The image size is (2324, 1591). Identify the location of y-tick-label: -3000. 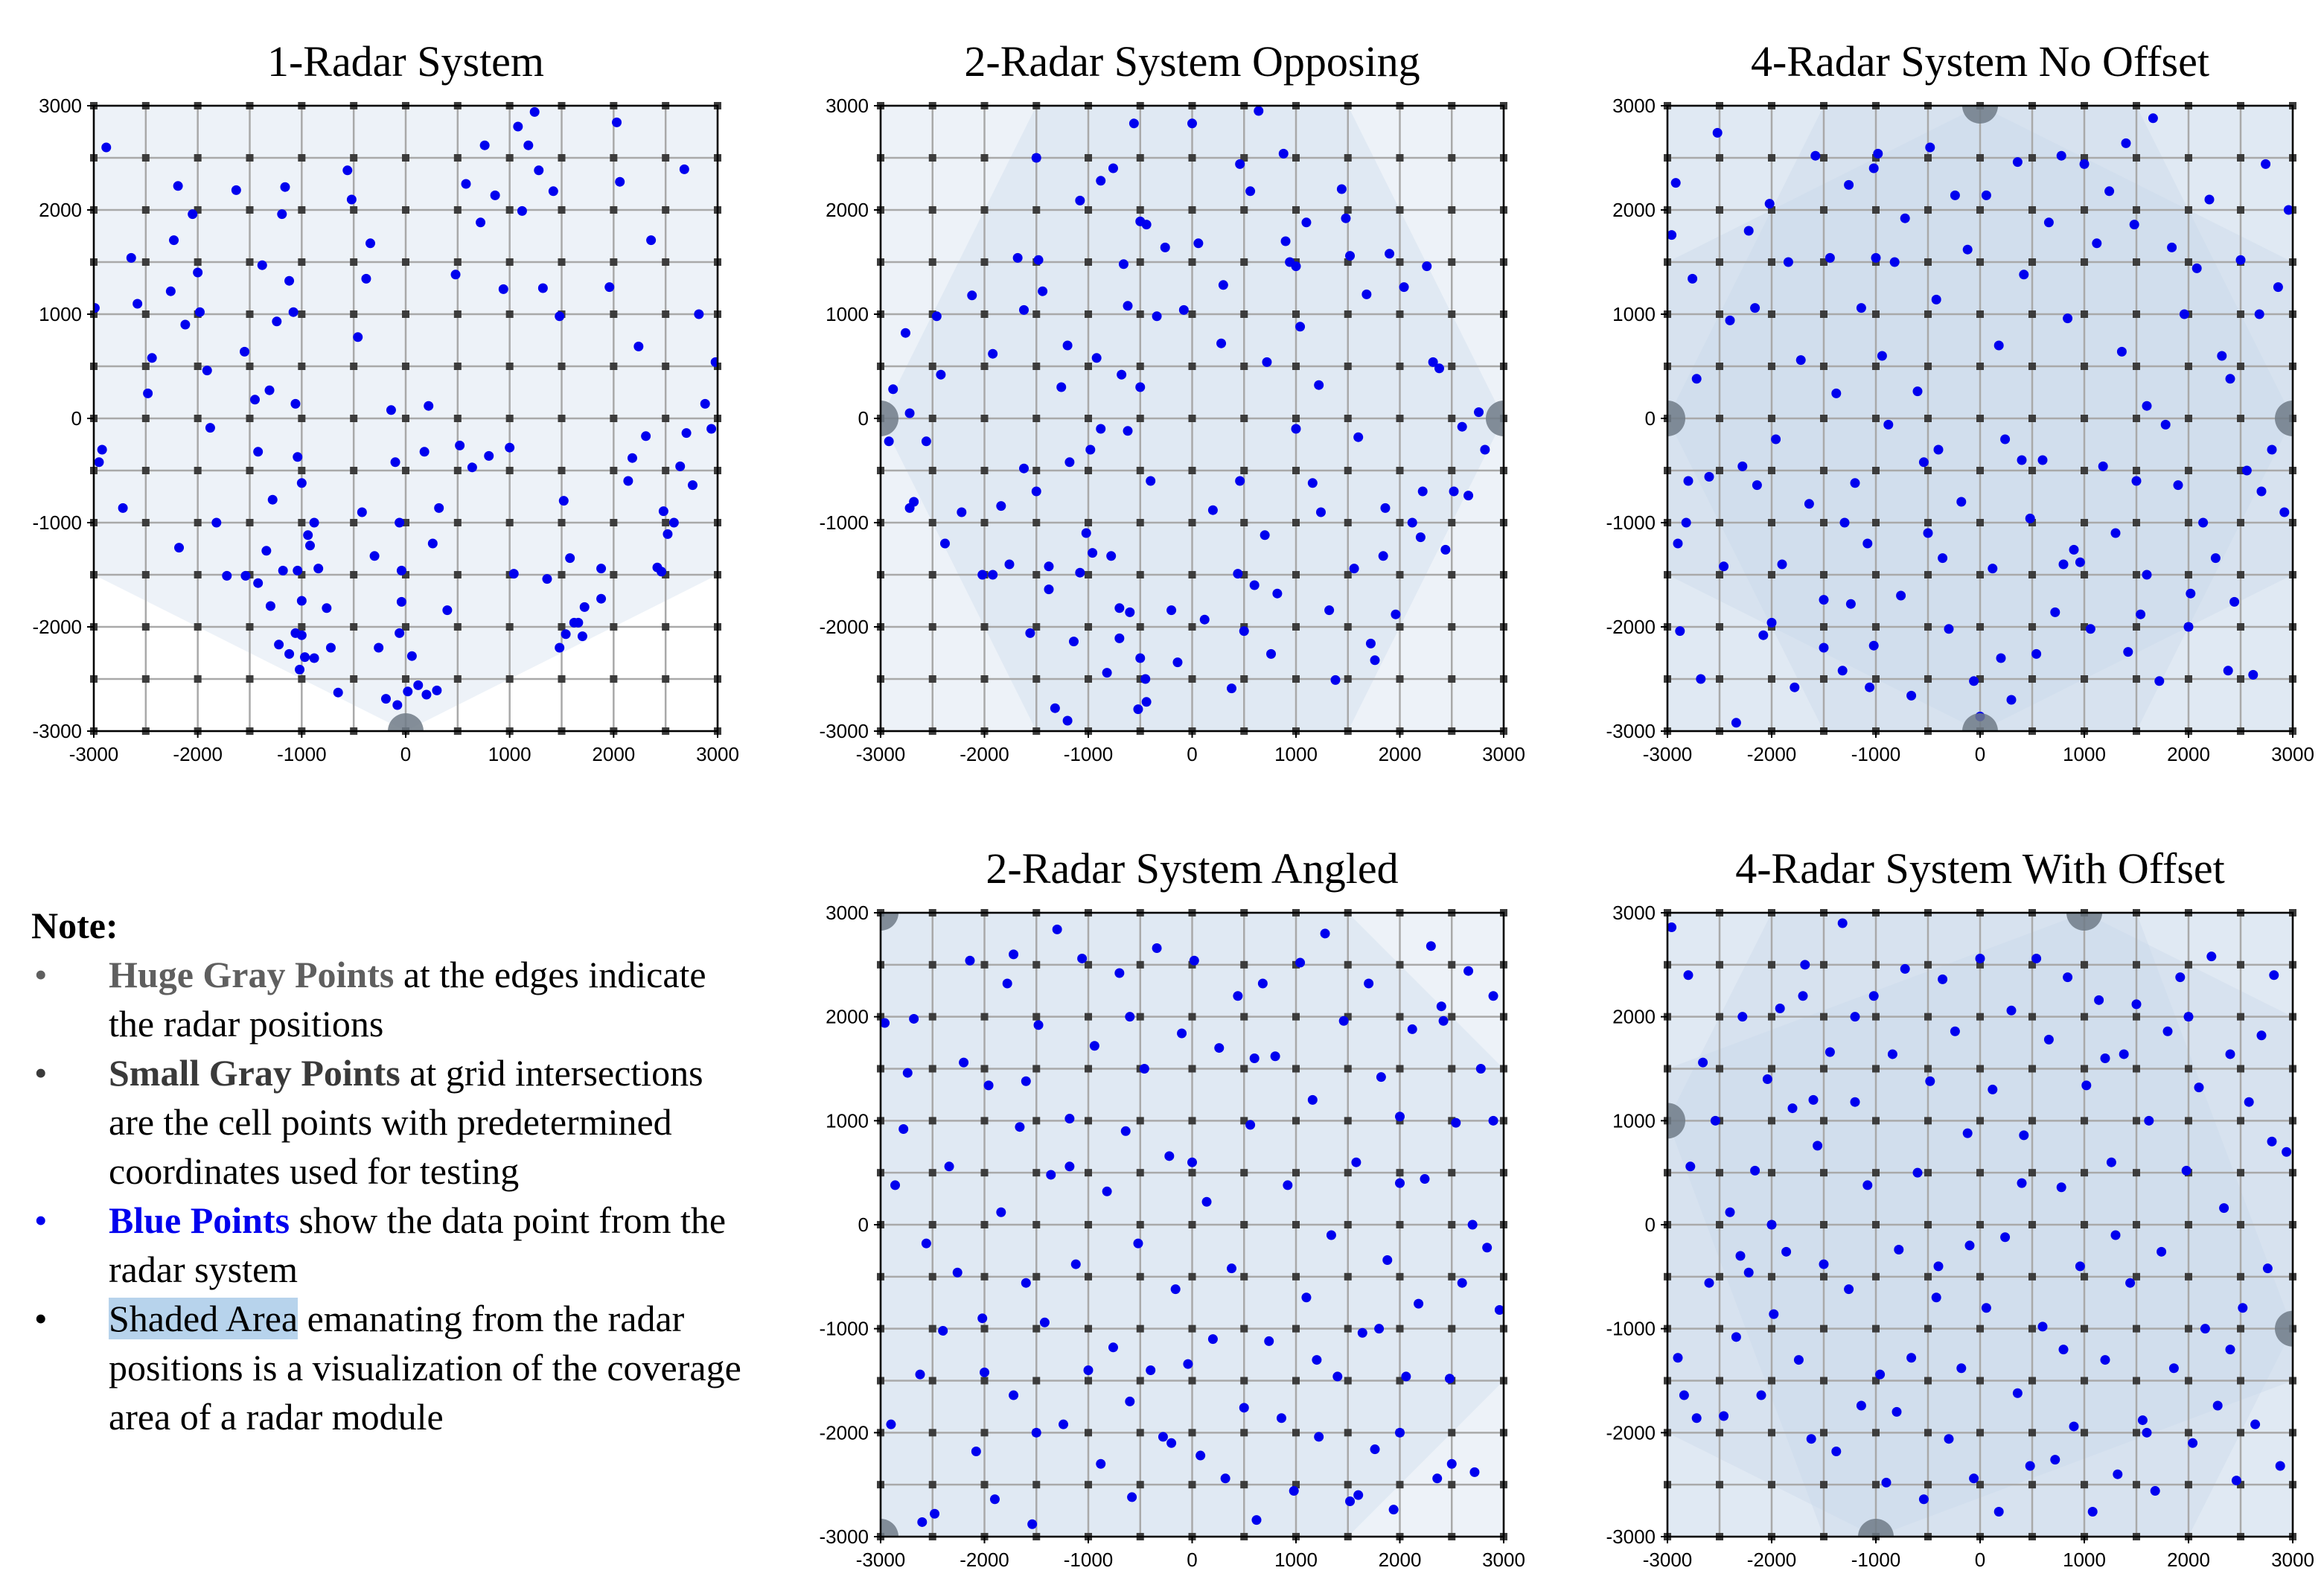
(1631, 731).